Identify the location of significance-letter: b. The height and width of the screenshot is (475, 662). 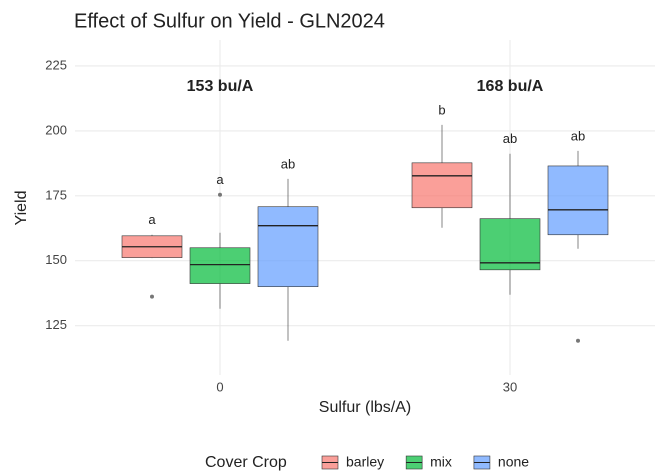
(441, 109).